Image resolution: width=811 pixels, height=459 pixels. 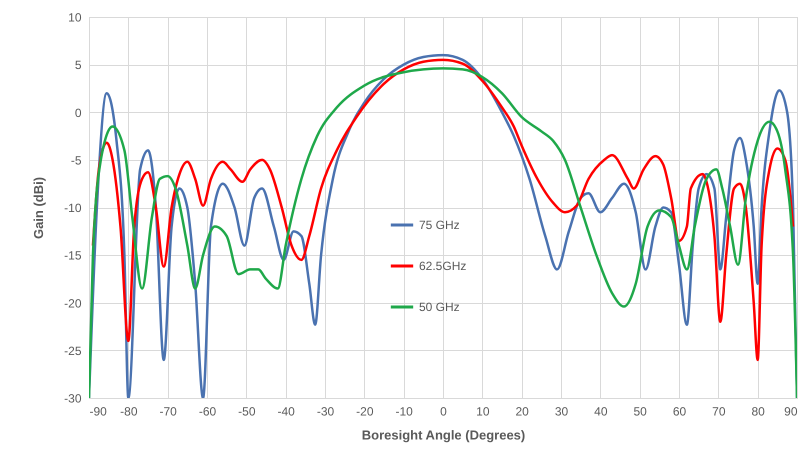 What do you see at coordinates (78, 113) in the screenshot?
I see `y-tick-label: 0` at bounding box center [78, 113].